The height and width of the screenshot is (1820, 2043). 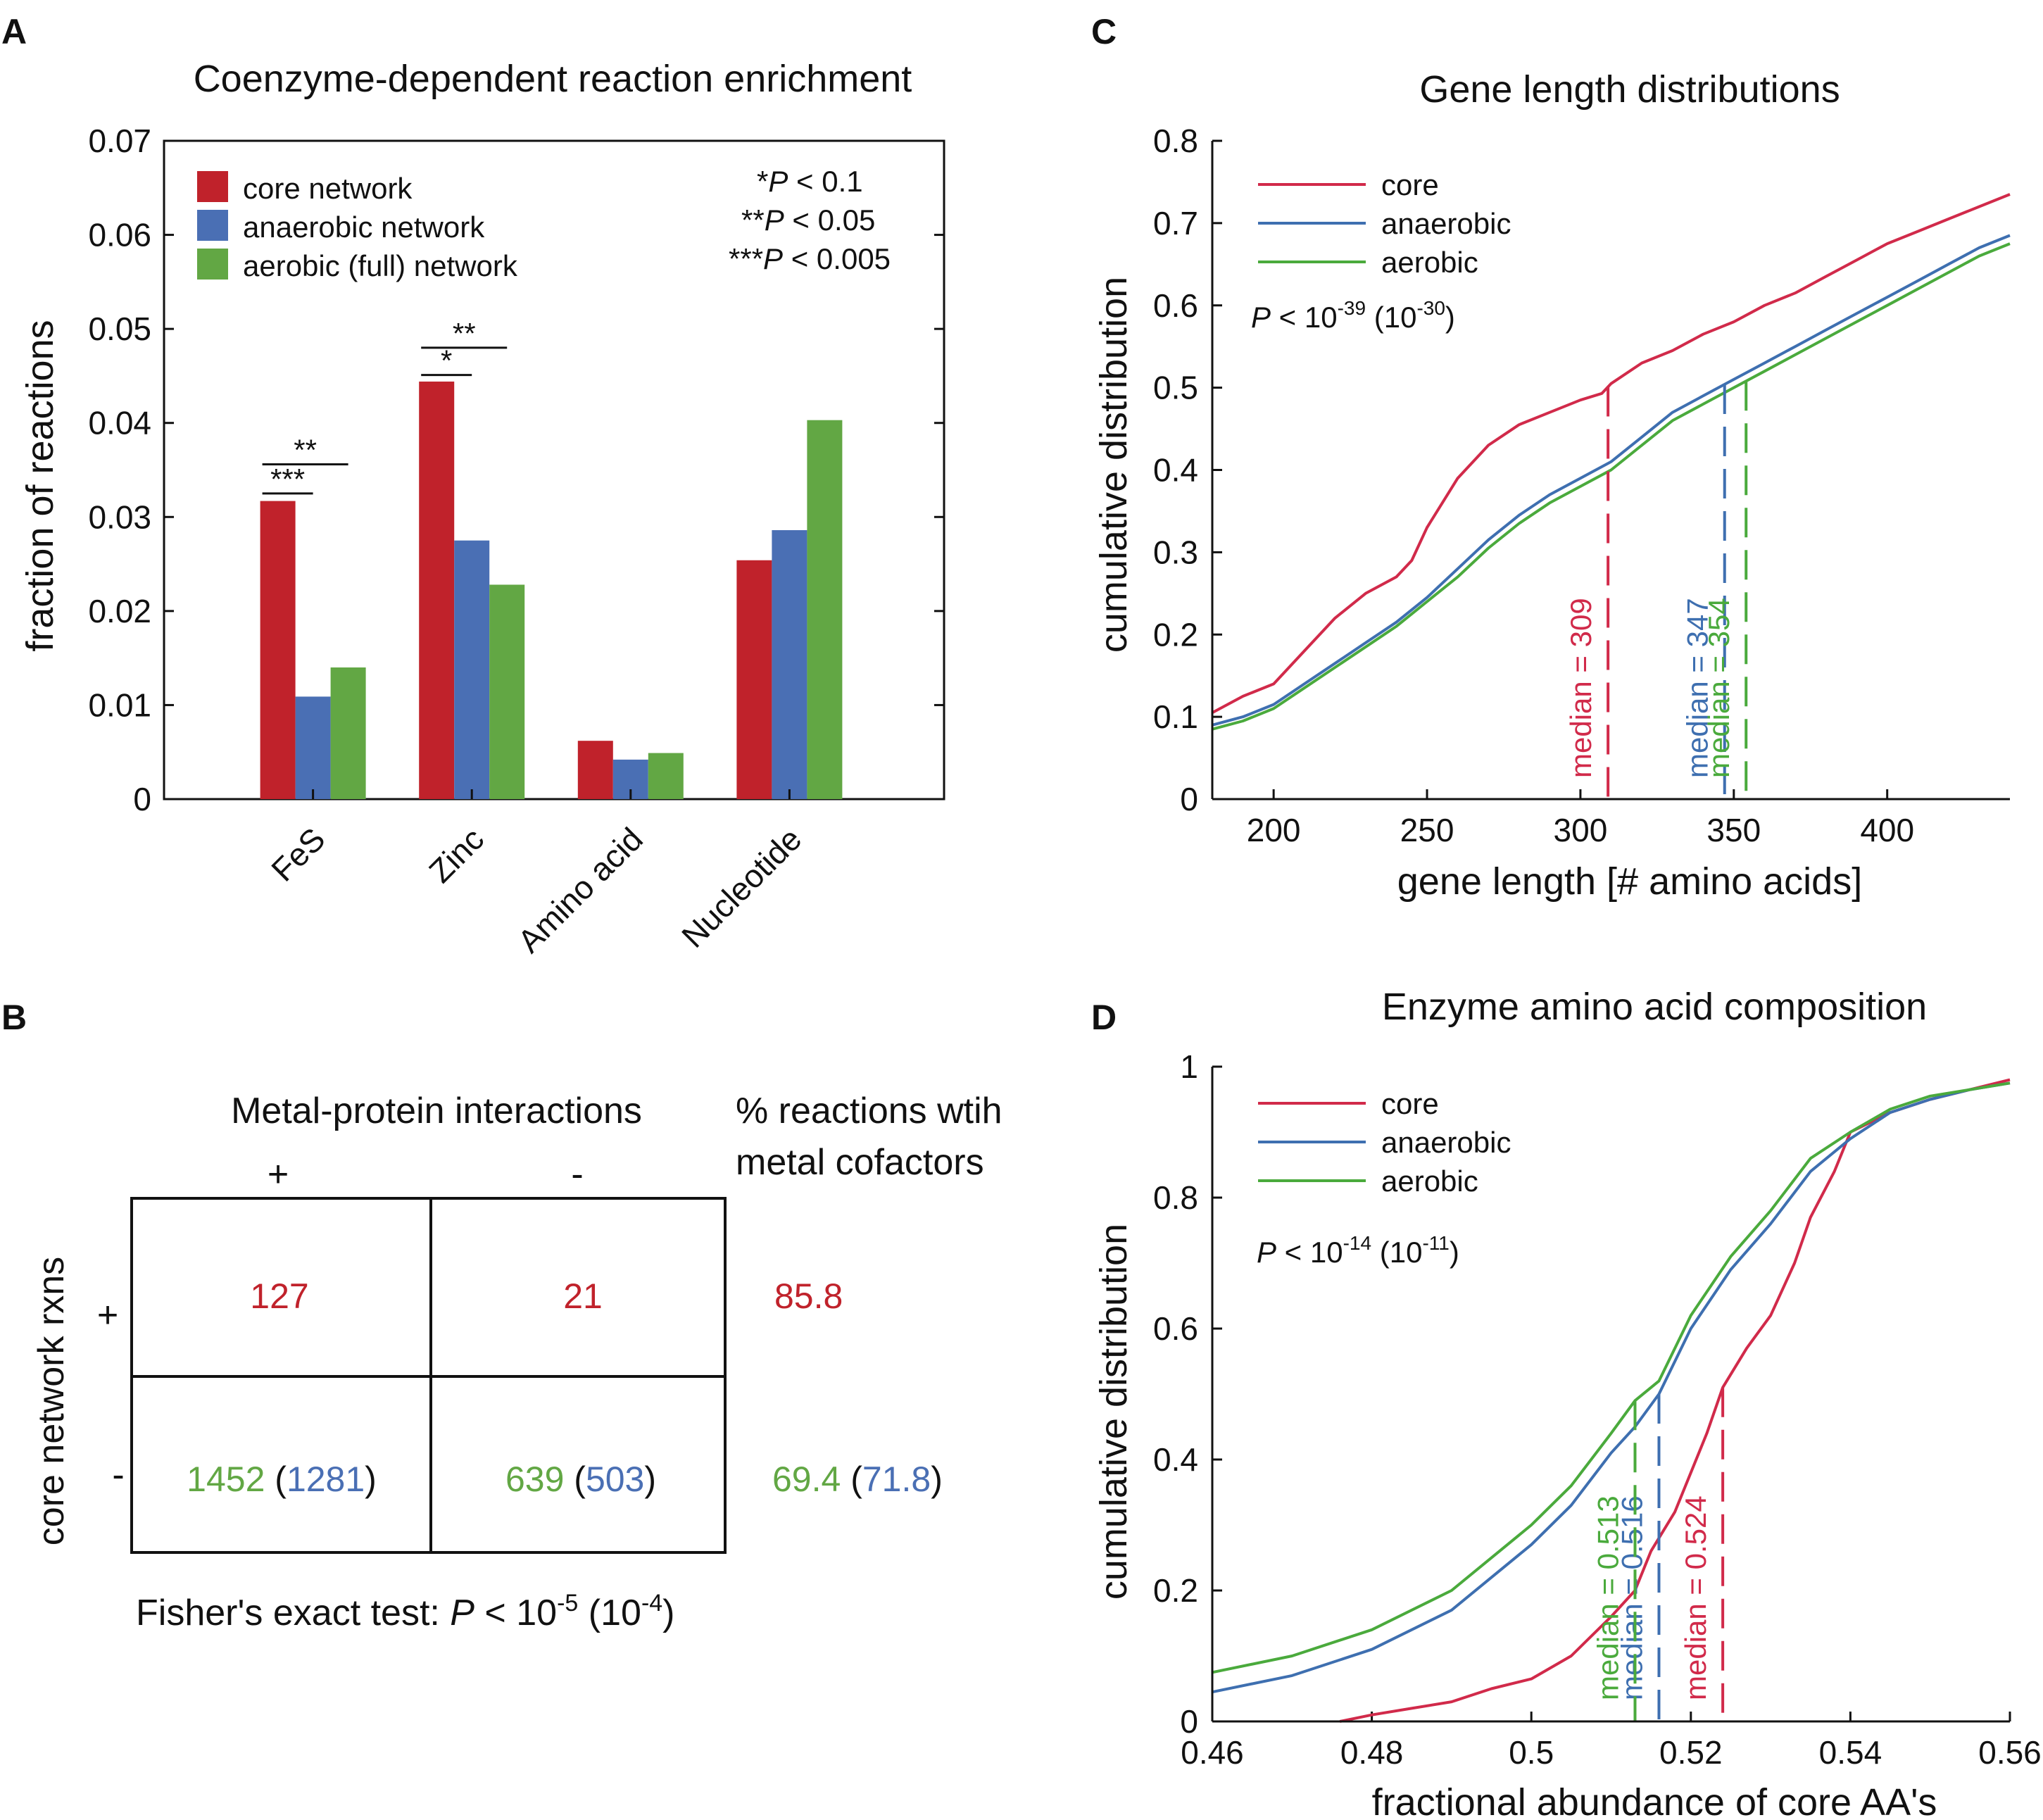 I want to click on chart-a-frame, so click(x=554, y=470).